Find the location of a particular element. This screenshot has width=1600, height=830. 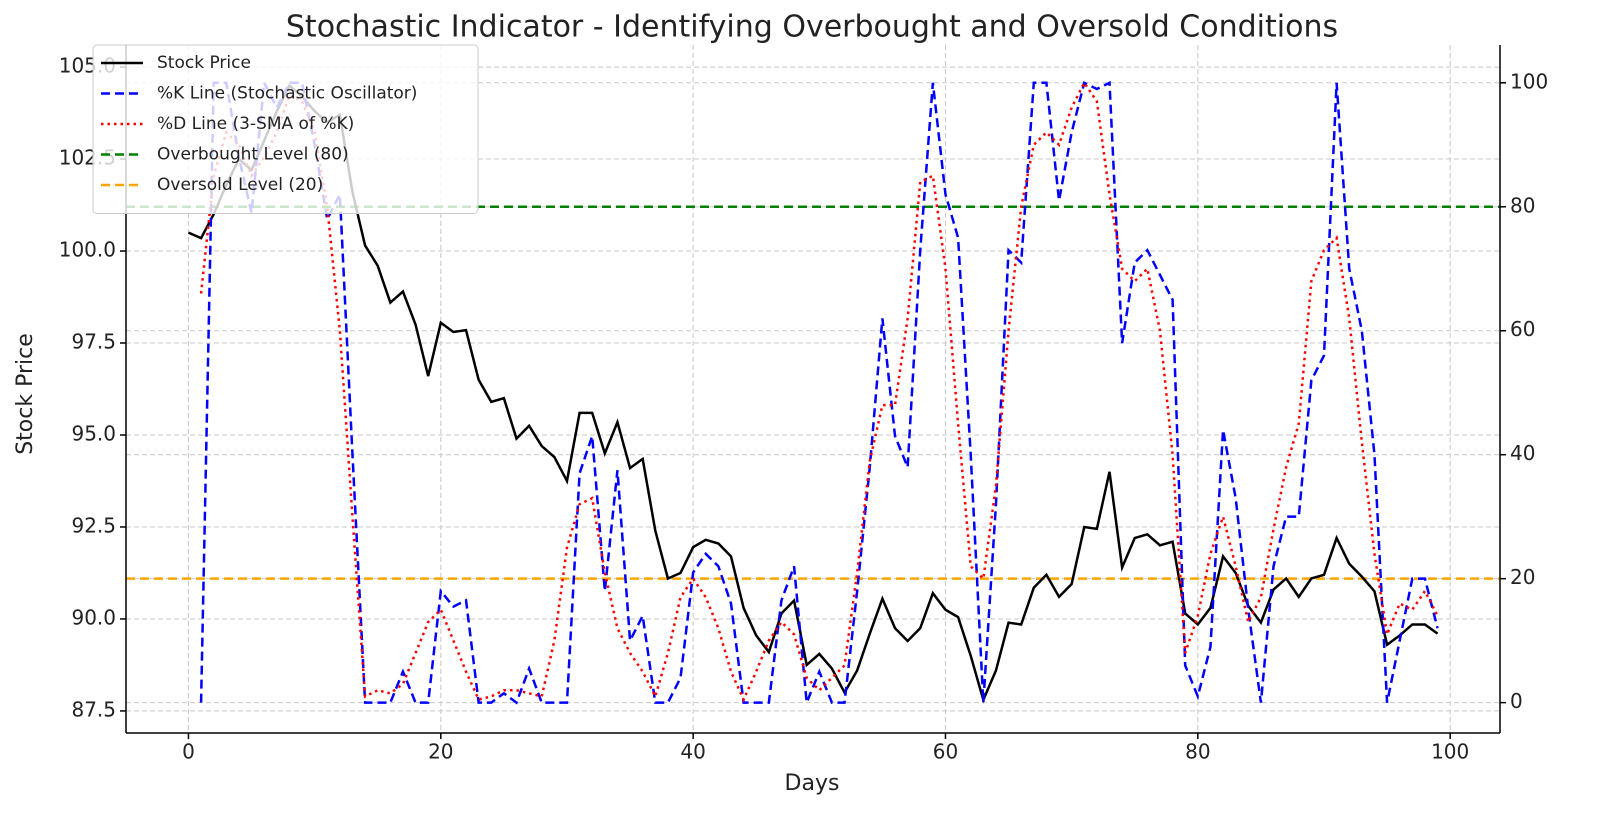

x-tick-label: 20 is located at coordinates (440, 752).